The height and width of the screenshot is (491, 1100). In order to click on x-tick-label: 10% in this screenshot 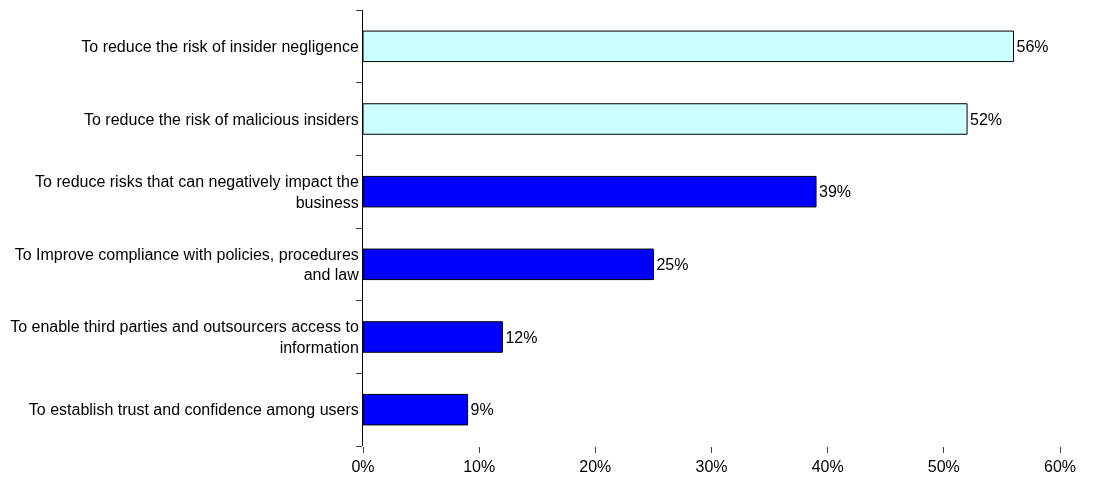, I will do `click(479, 467)`.